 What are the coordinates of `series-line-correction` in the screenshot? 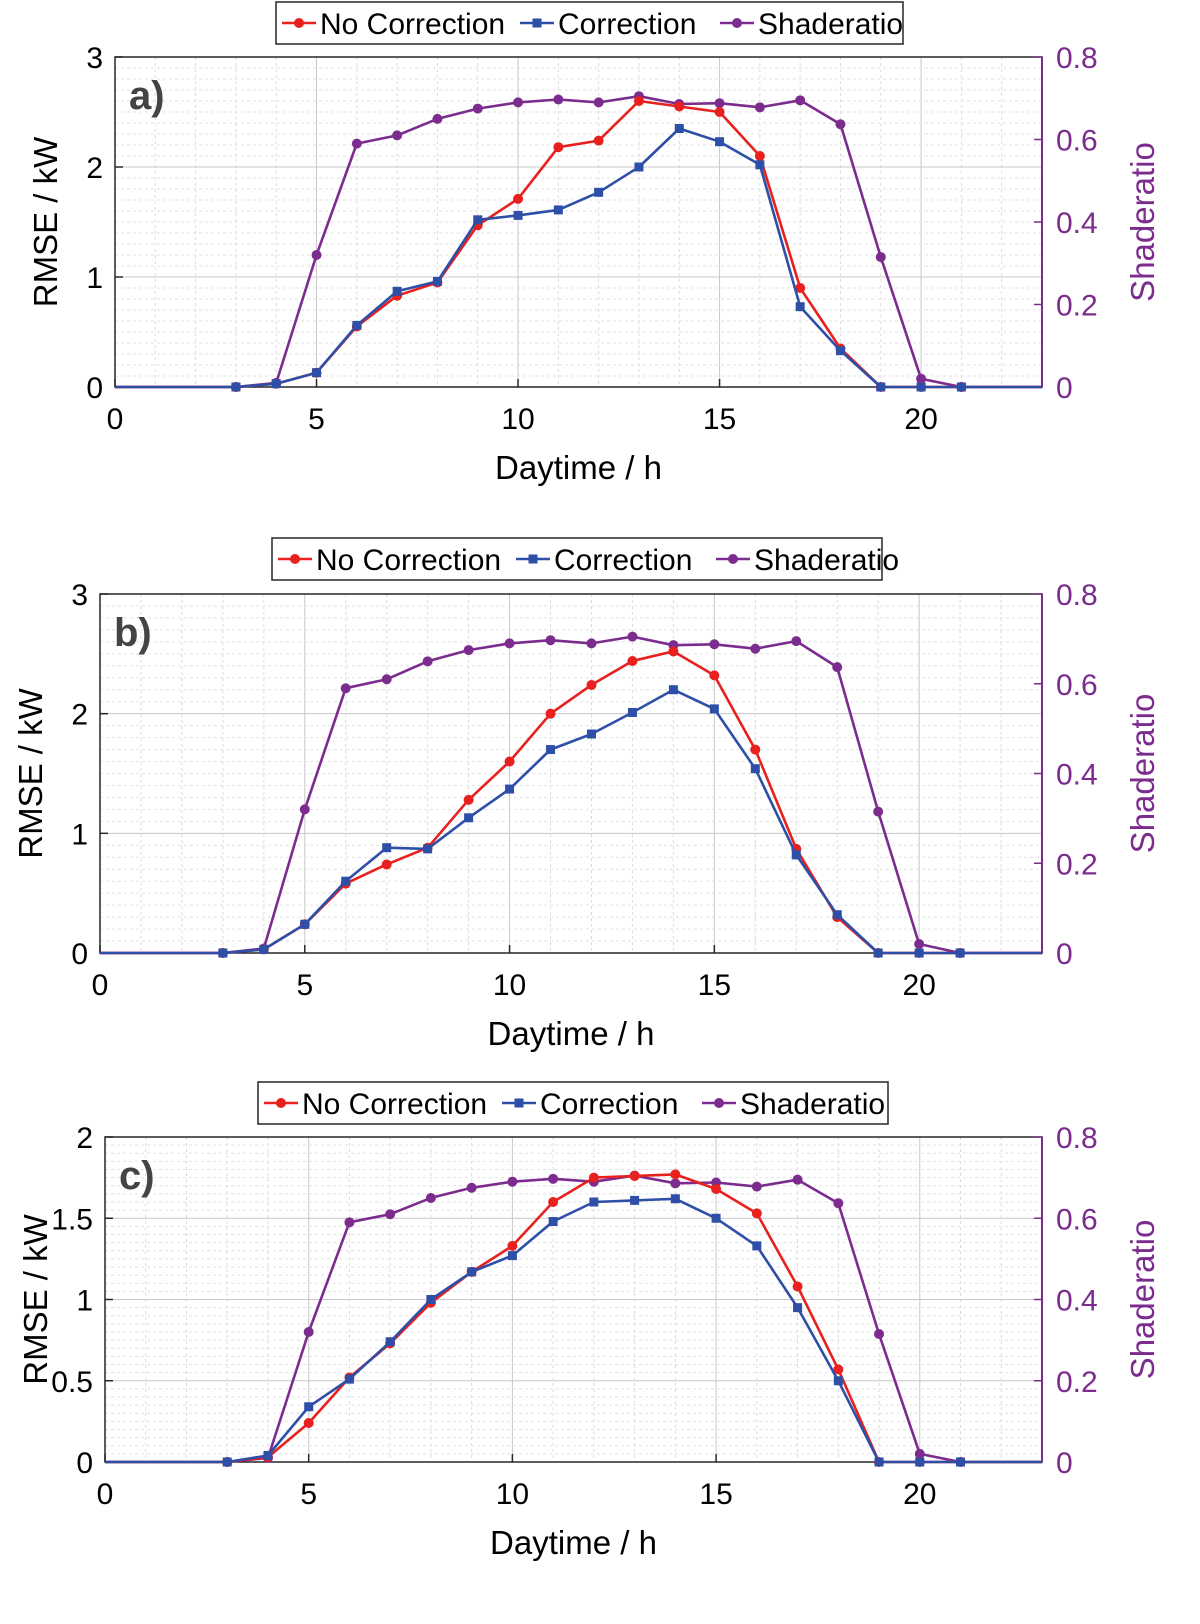 It's located at (571, 821).